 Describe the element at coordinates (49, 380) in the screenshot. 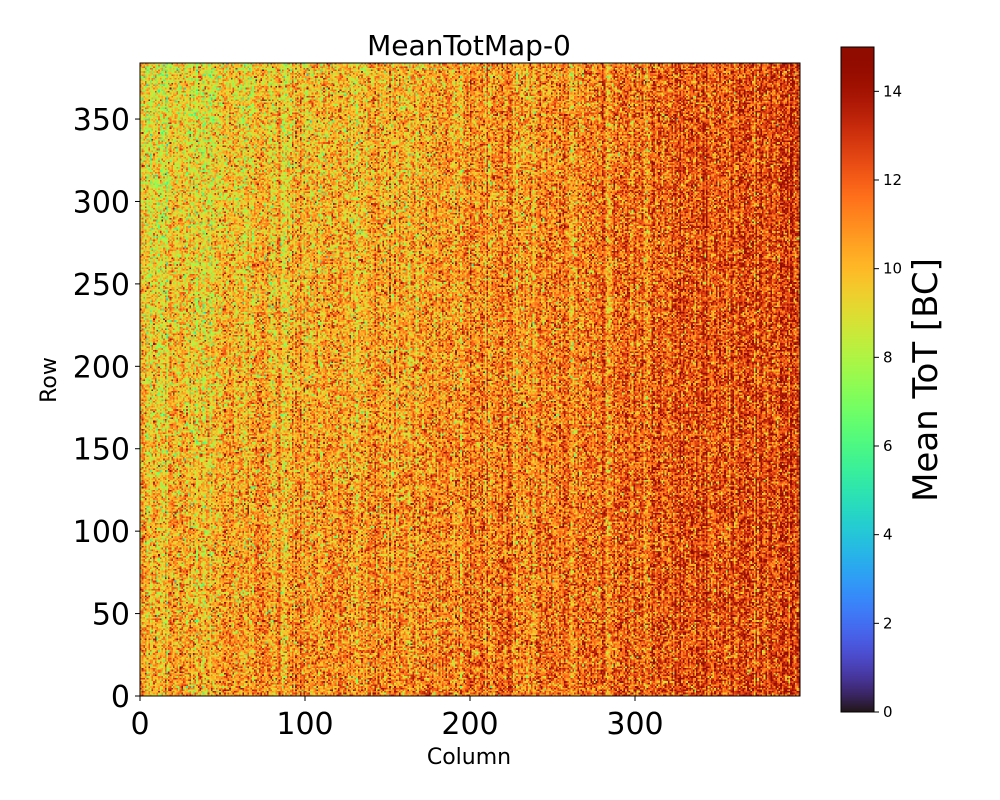

I see `y-axis-label: Row` at that location.